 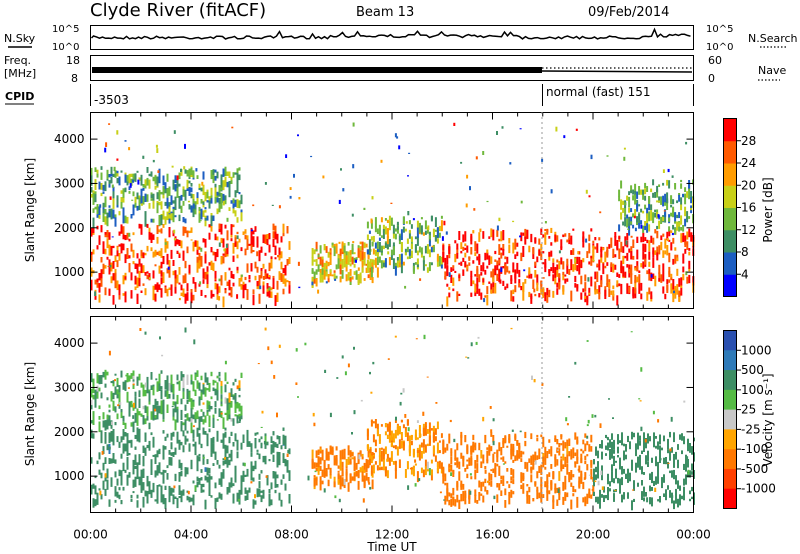 I want to click on power-colorbar-tick-label: 20, so click(x=748, y=185).